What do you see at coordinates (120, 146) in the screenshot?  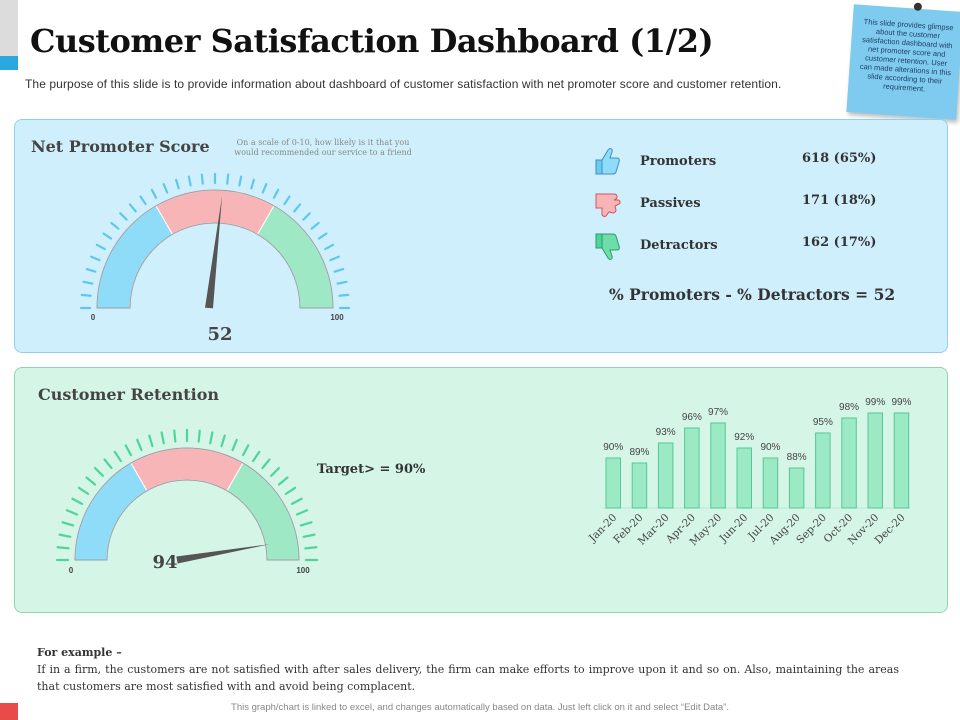 I see `nps-title: Net Promoter Score` at bounding box center [120, 146].